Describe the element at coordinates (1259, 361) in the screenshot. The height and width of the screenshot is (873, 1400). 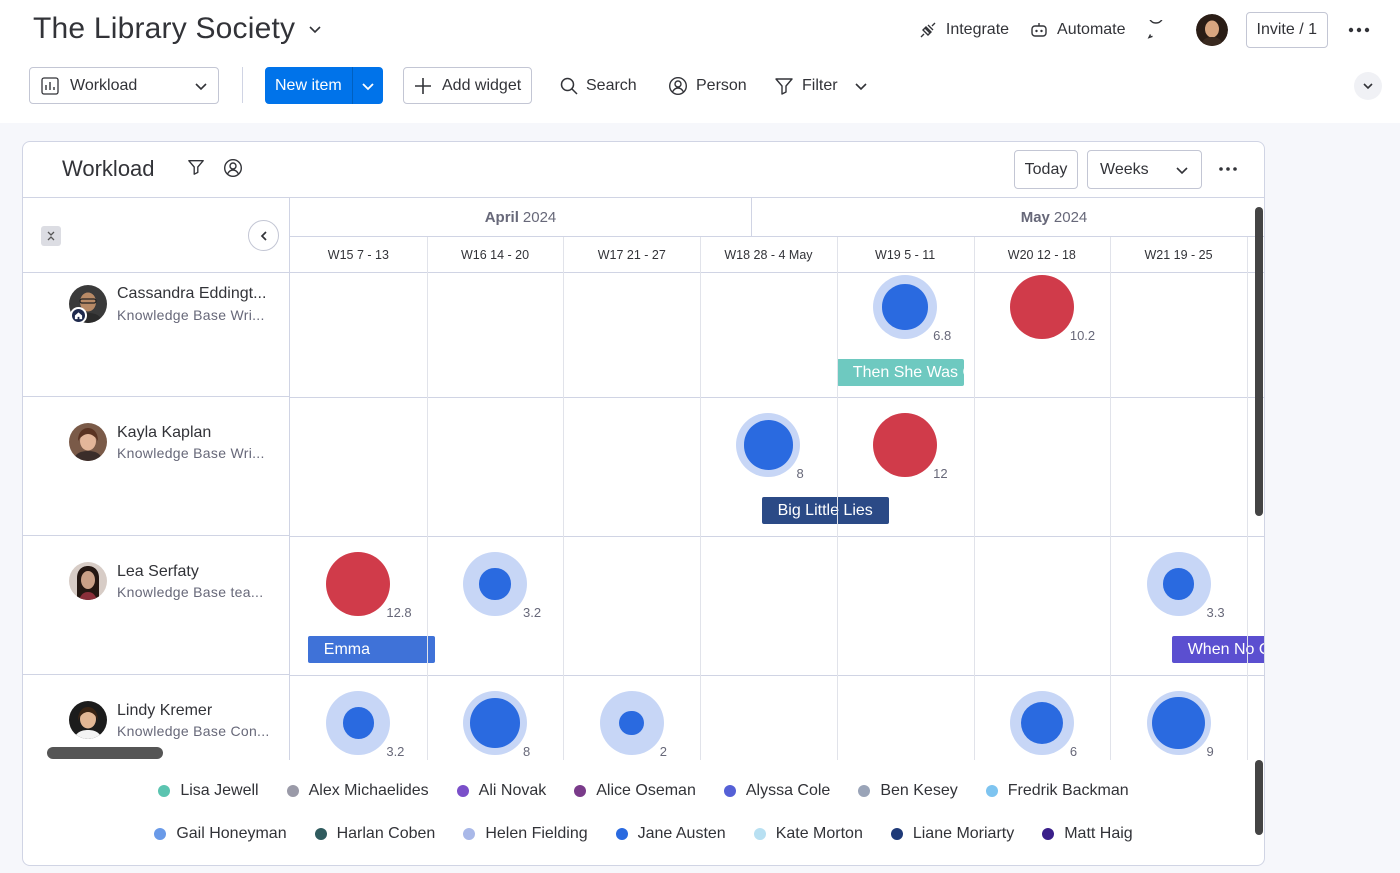
I see `vertical-scrollbar` at that location.